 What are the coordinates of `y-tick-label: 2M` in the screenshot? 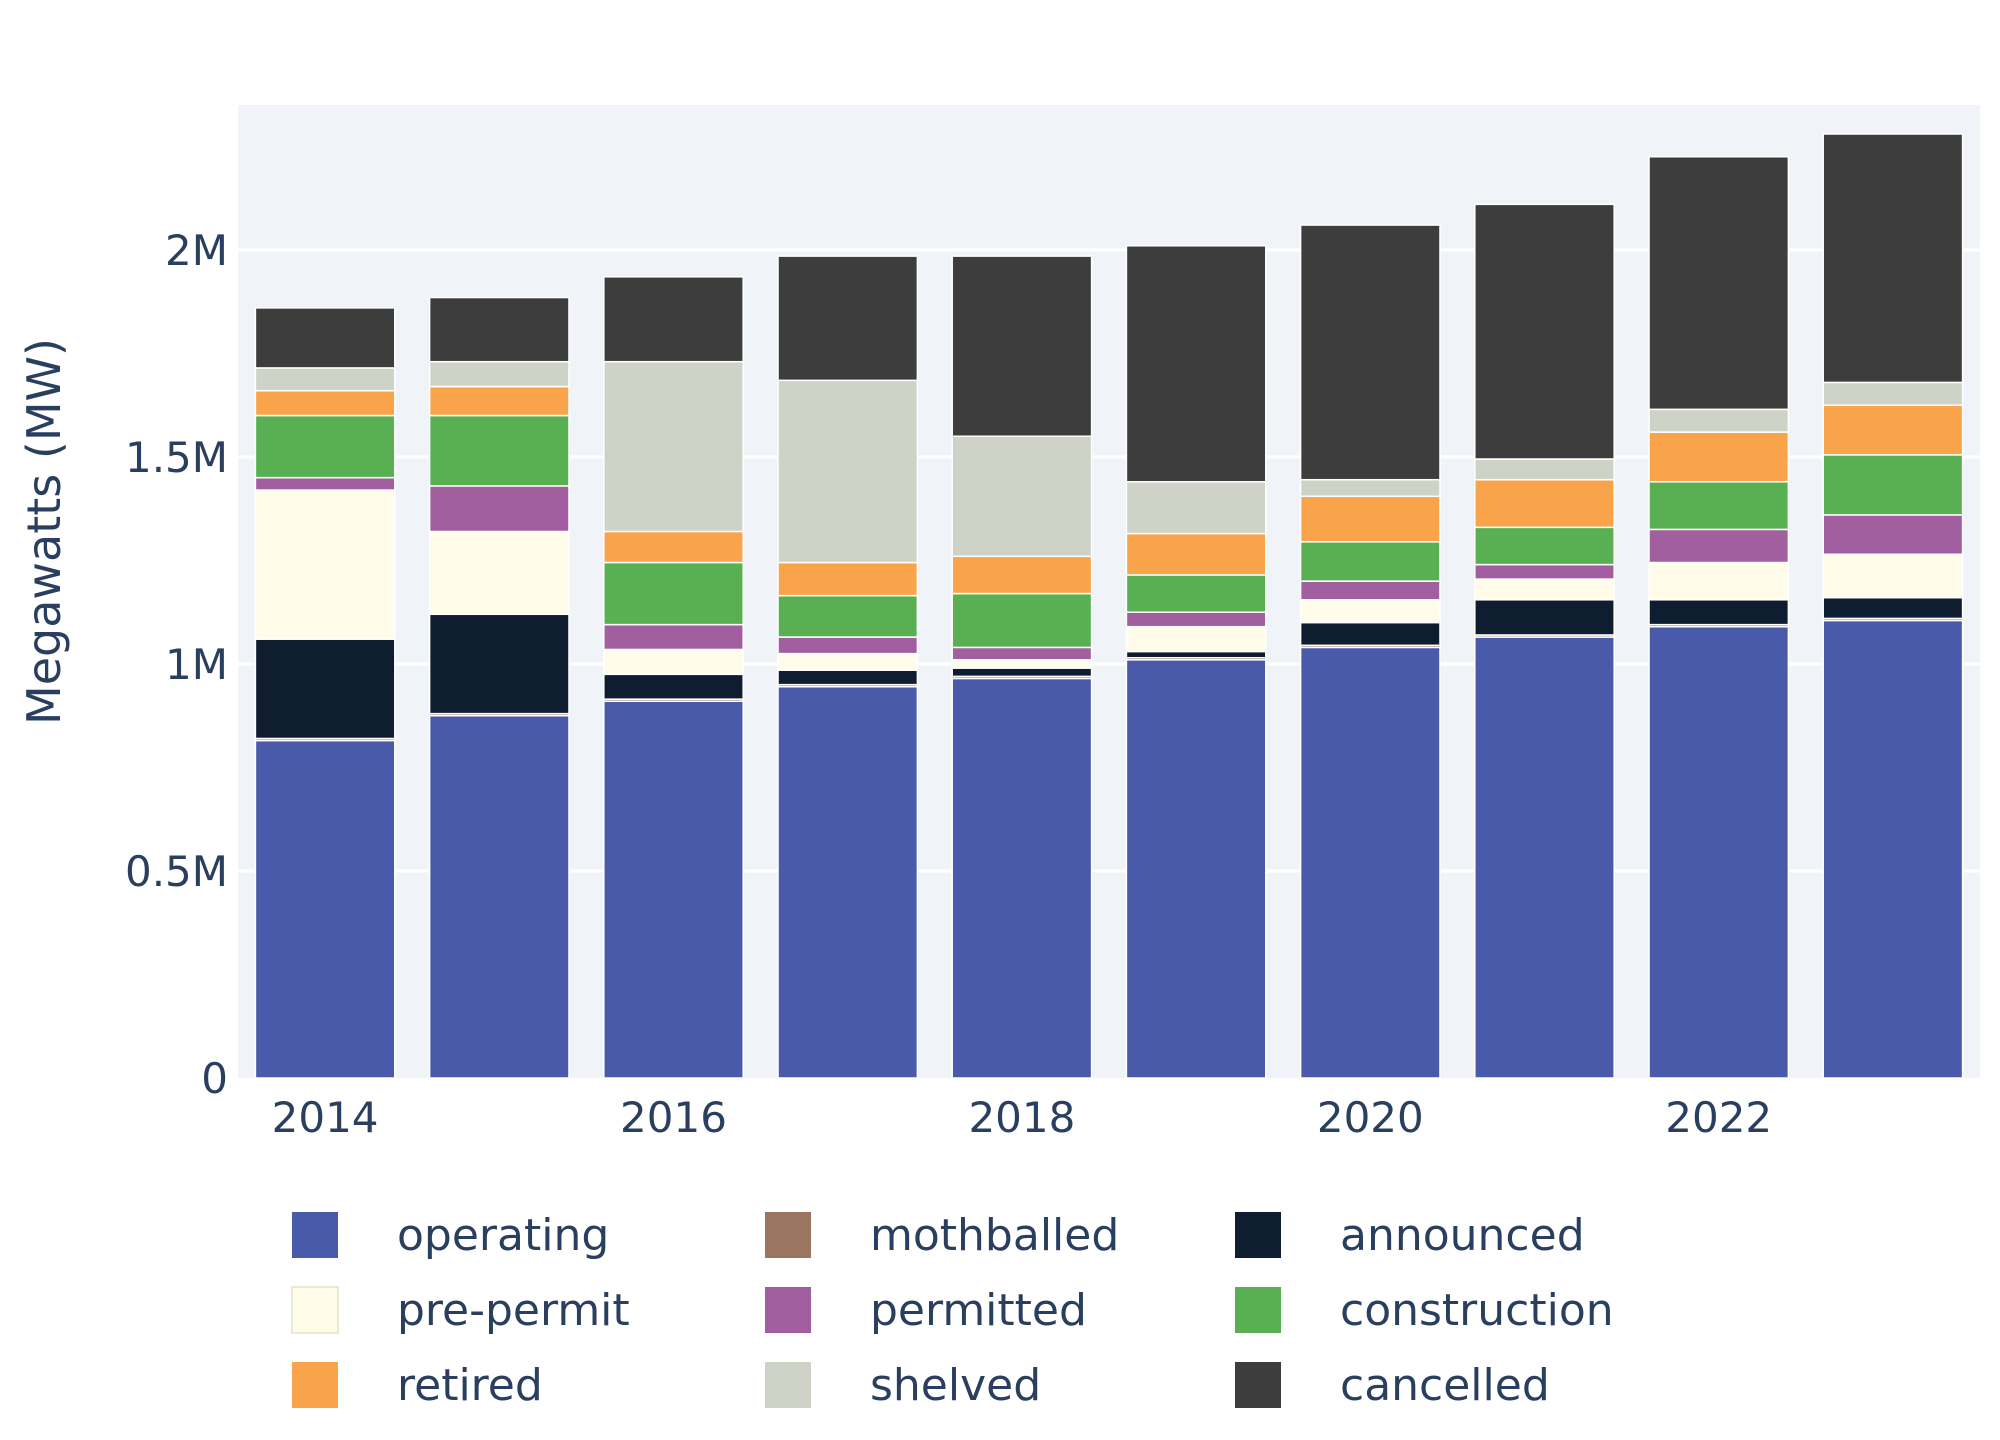 It's located at (196, 250).